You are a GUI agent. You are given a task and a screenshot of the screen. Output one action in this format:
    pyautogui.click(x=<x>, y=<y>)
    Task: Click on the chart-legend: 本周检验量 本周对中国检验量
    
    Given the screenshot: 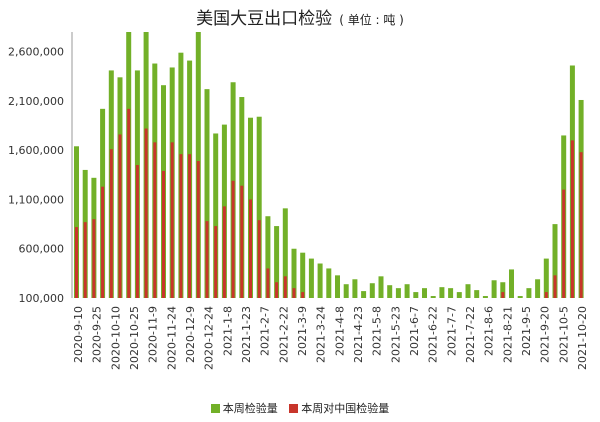 What is the action you would take?
    pyautogui.click(x=300, y=408)
    